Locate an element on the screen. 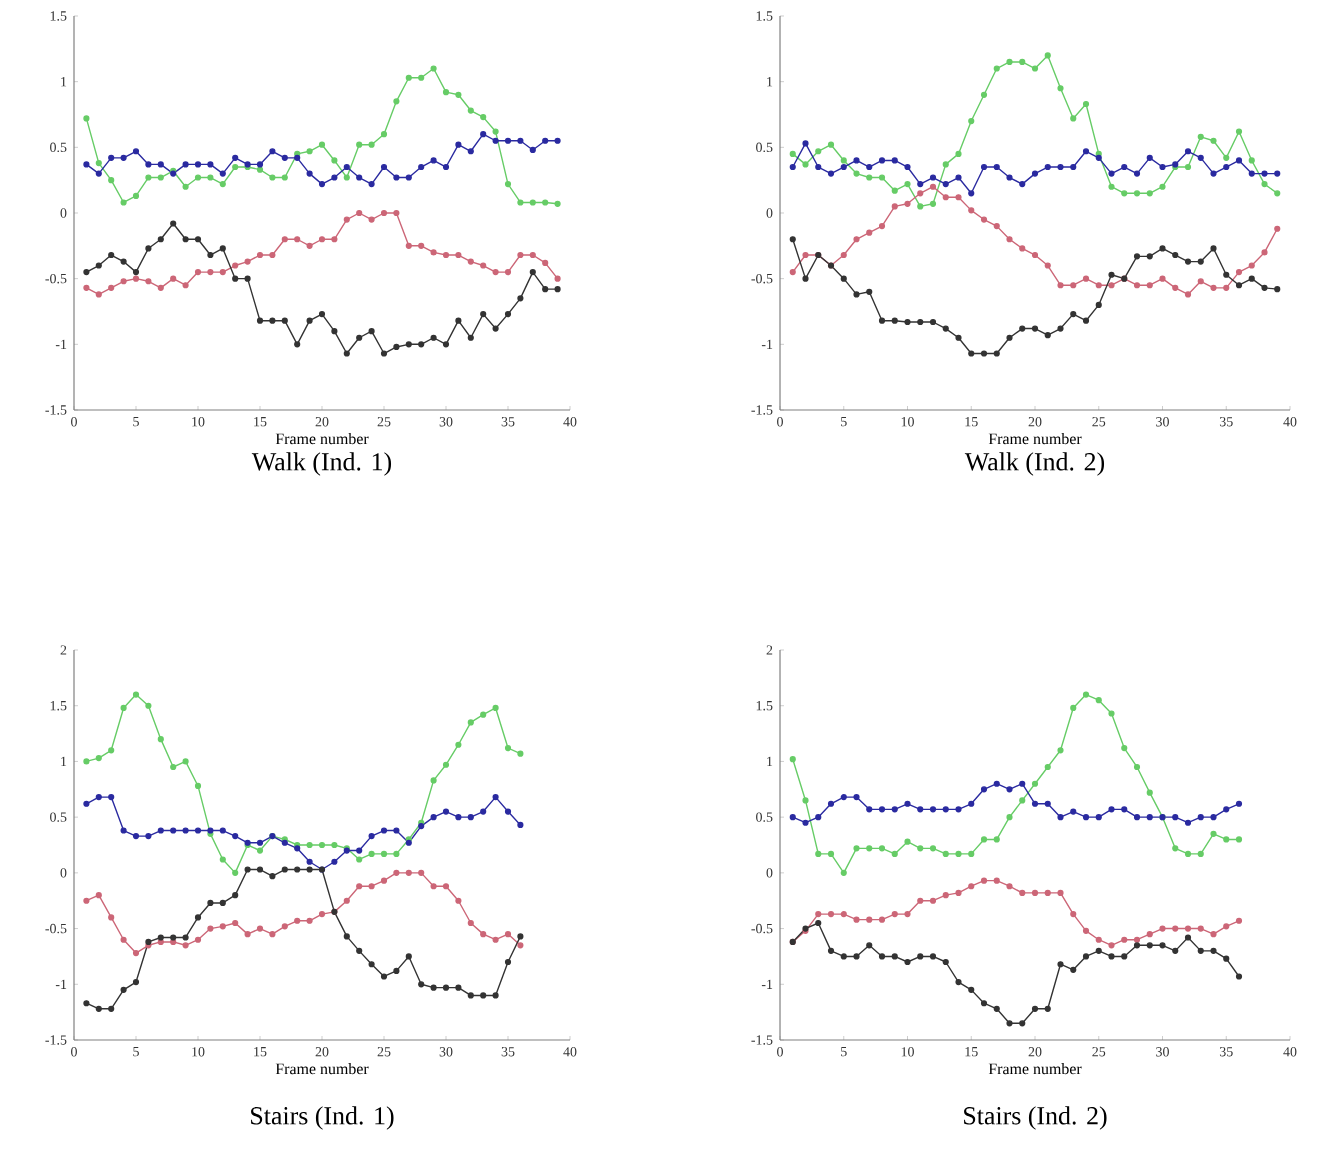  text: Stairs (Ind. 2) is located at coordinates (1035, 1118).